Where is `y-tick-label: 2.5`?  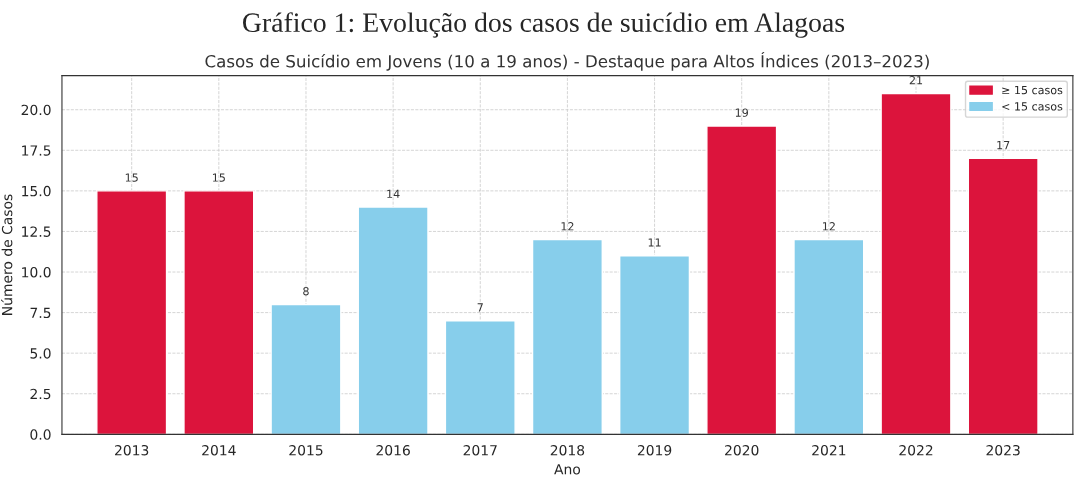
y-tick-label: 2.5 is located at coordinates (40, 394).